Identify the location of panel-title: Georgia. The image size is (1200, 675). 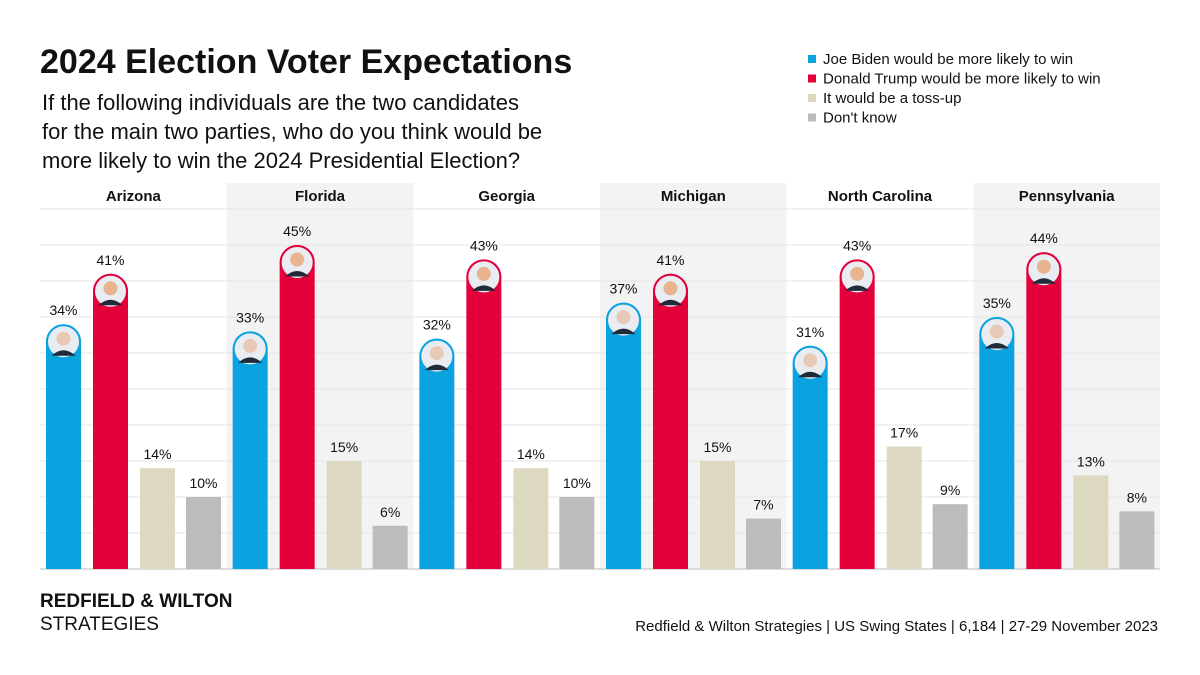
(506, 196).